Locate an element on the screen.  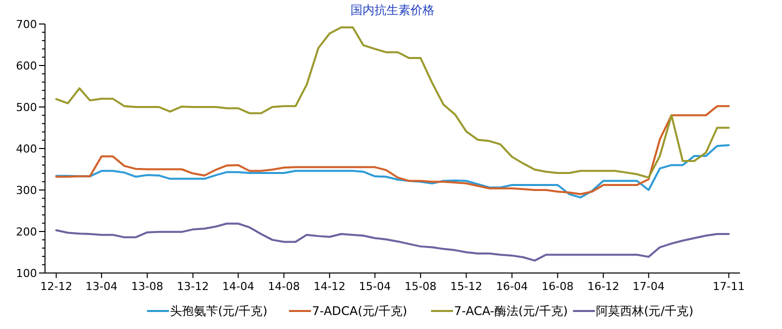
legend-label: 阿莫西林(元/千克) is located at coordinates (645, 311).